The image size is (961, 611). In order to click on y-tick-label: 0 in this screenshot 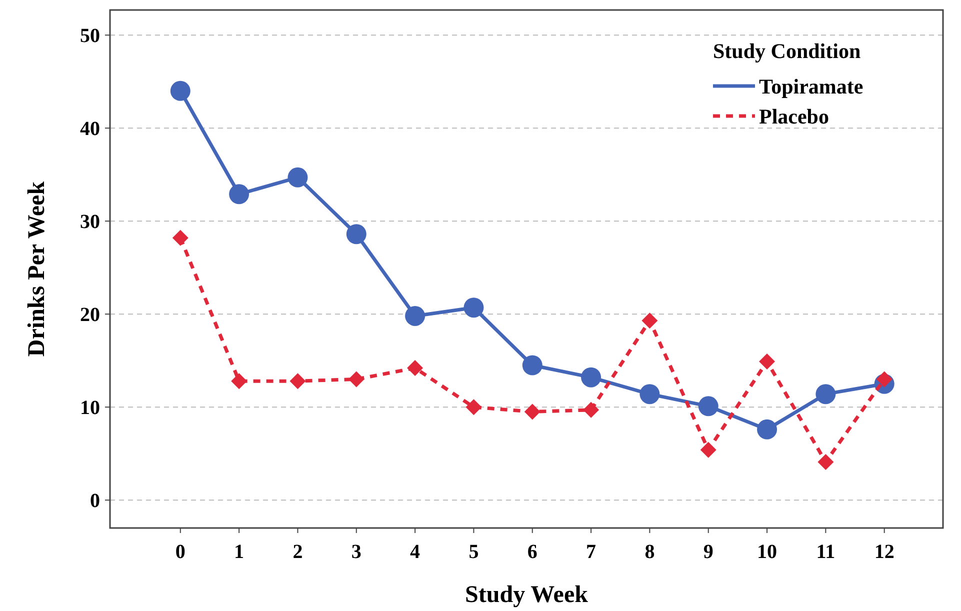, I will do `click(95, 501)`.